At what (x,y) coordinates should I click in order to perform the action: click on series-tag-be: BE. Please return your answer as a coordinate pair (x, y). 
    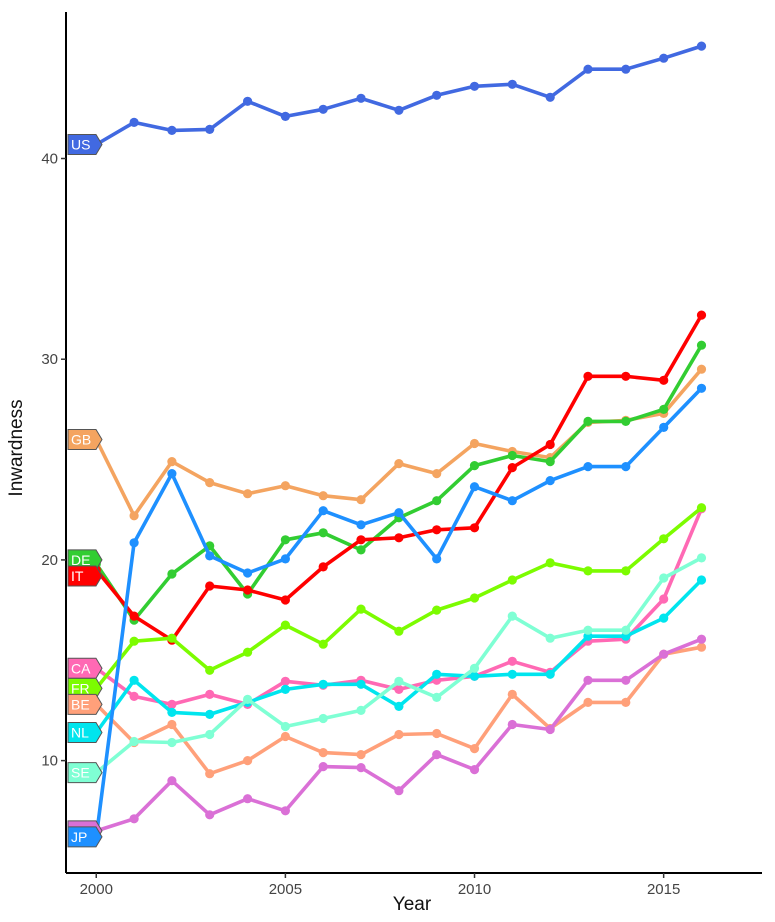
    Looking at the image, I should click on (85, 704).